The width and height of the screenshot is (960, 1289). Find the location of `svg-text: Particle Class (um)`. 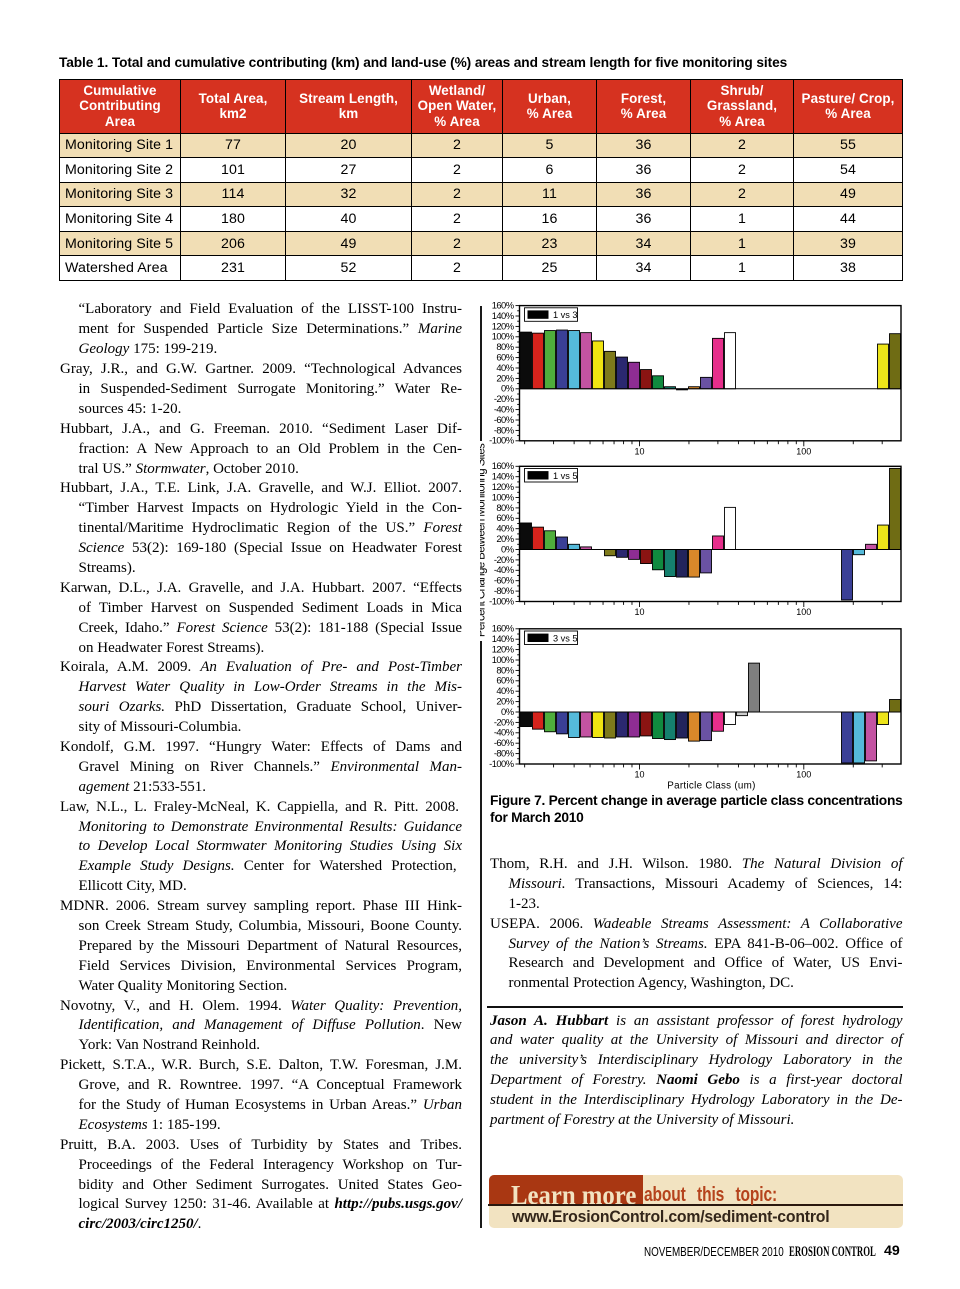

svg-text: Particle Class (um) is located at coordinates (711, 785).